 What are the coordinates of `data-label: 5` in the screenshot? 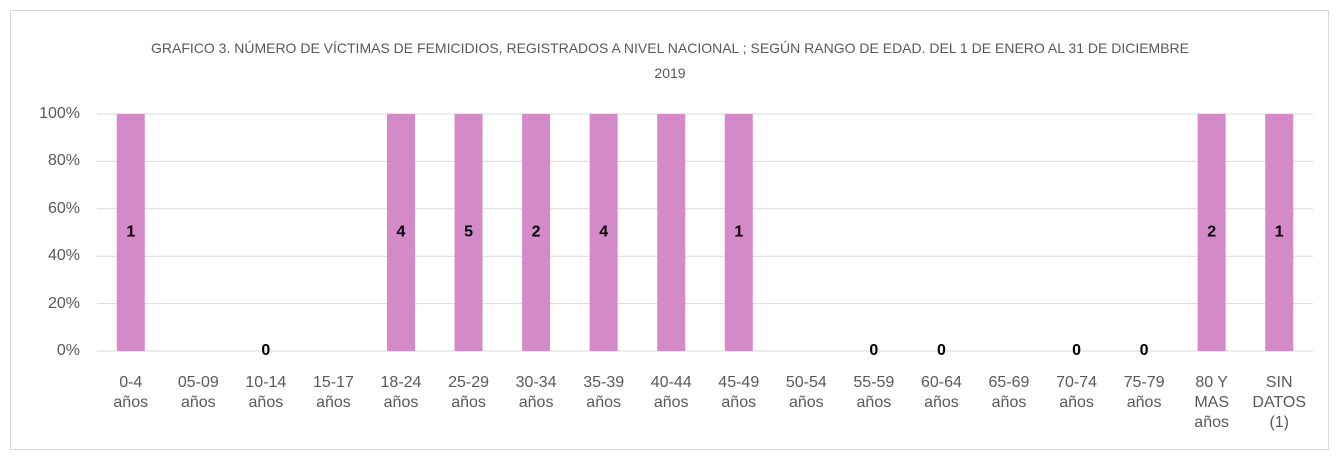 It's located at (468, 232).